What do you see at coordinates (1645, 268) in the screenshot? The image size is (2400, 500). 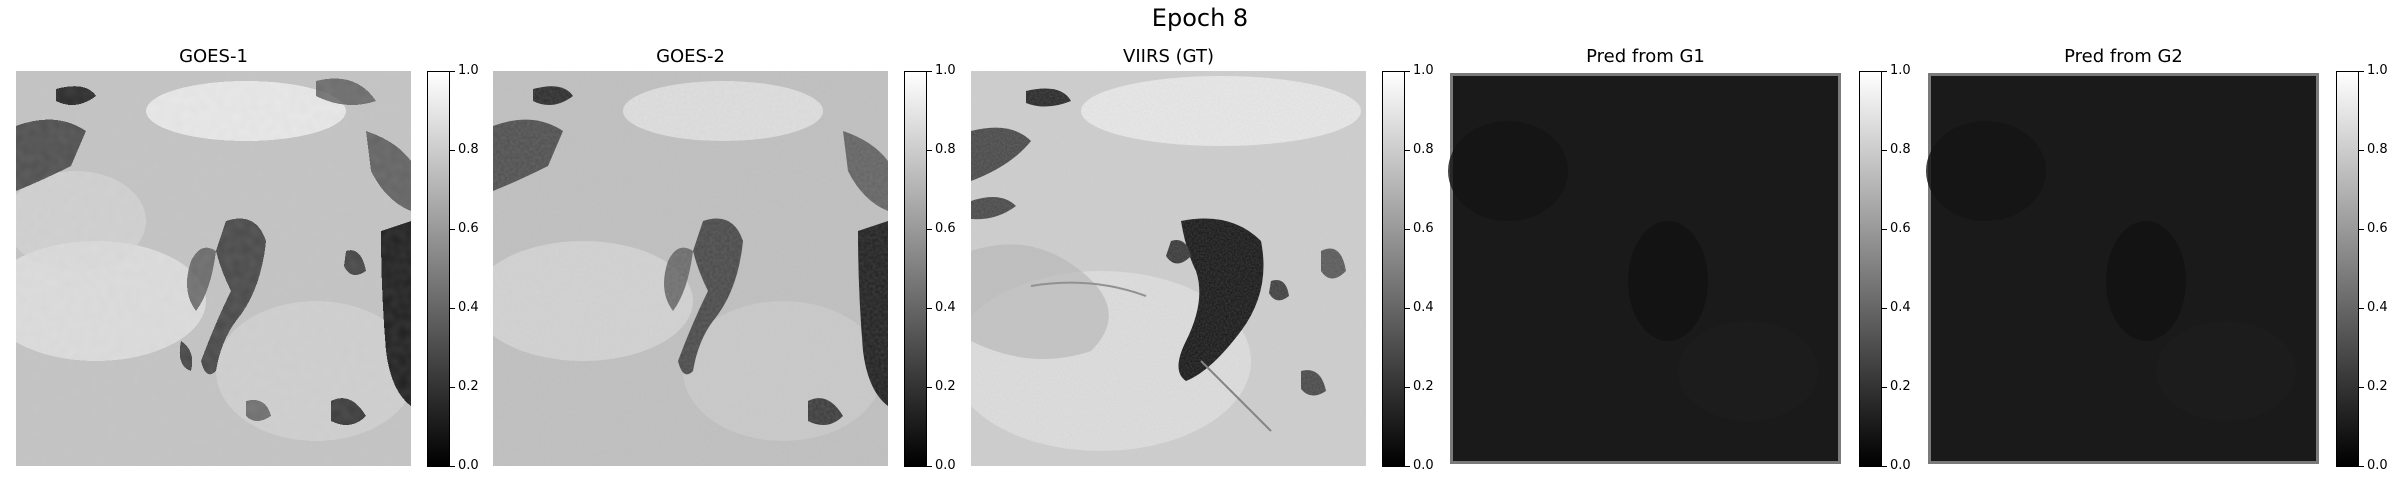 I see `image-pred-g1` at bounding box center [1645, 268].